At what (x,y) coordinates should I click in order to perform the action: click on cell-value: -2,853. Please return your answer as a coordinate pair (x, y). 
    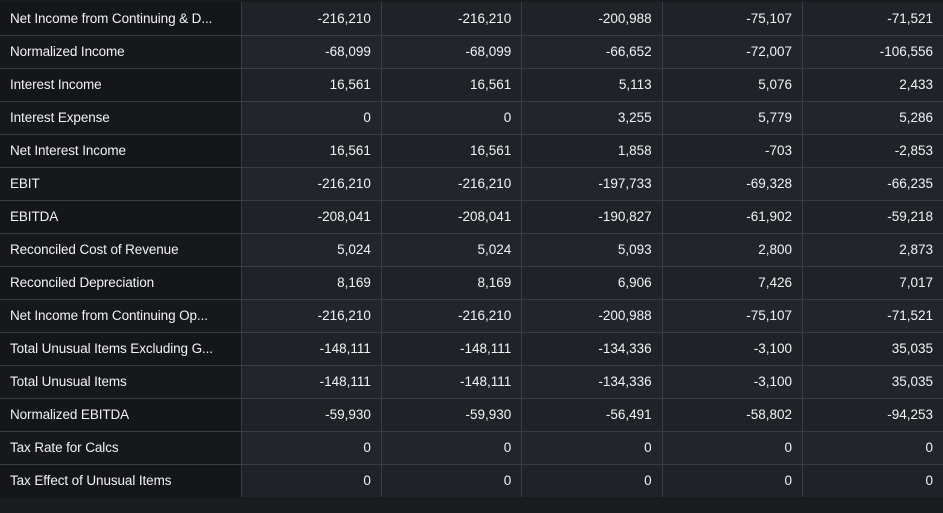
    Looking at the image, I should click on (872, 150).